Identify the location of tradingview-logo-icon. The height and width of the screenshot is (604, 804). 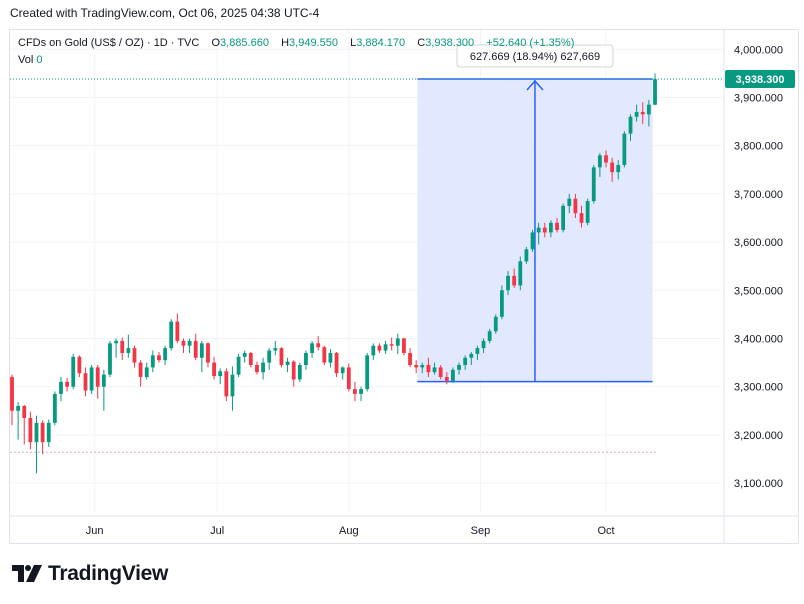
(27, 573).